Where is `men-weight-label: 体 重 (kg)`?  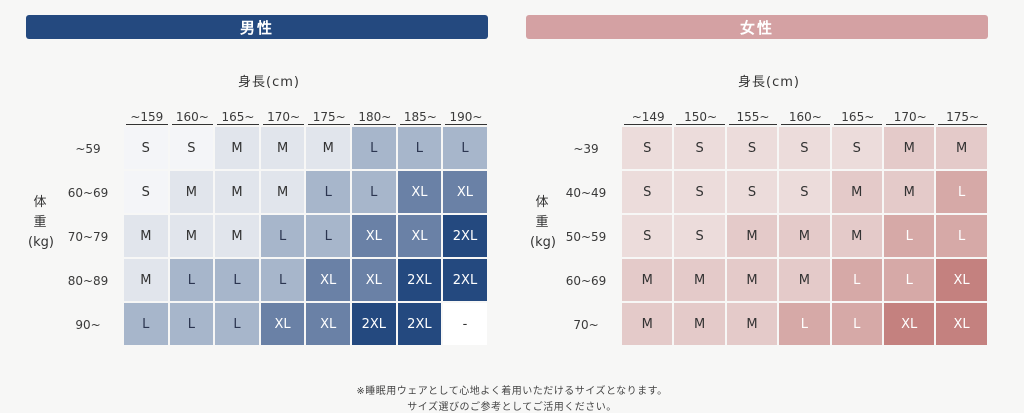
men-weight-label: 体 重 (kg) is located at coordinates (41, 223).